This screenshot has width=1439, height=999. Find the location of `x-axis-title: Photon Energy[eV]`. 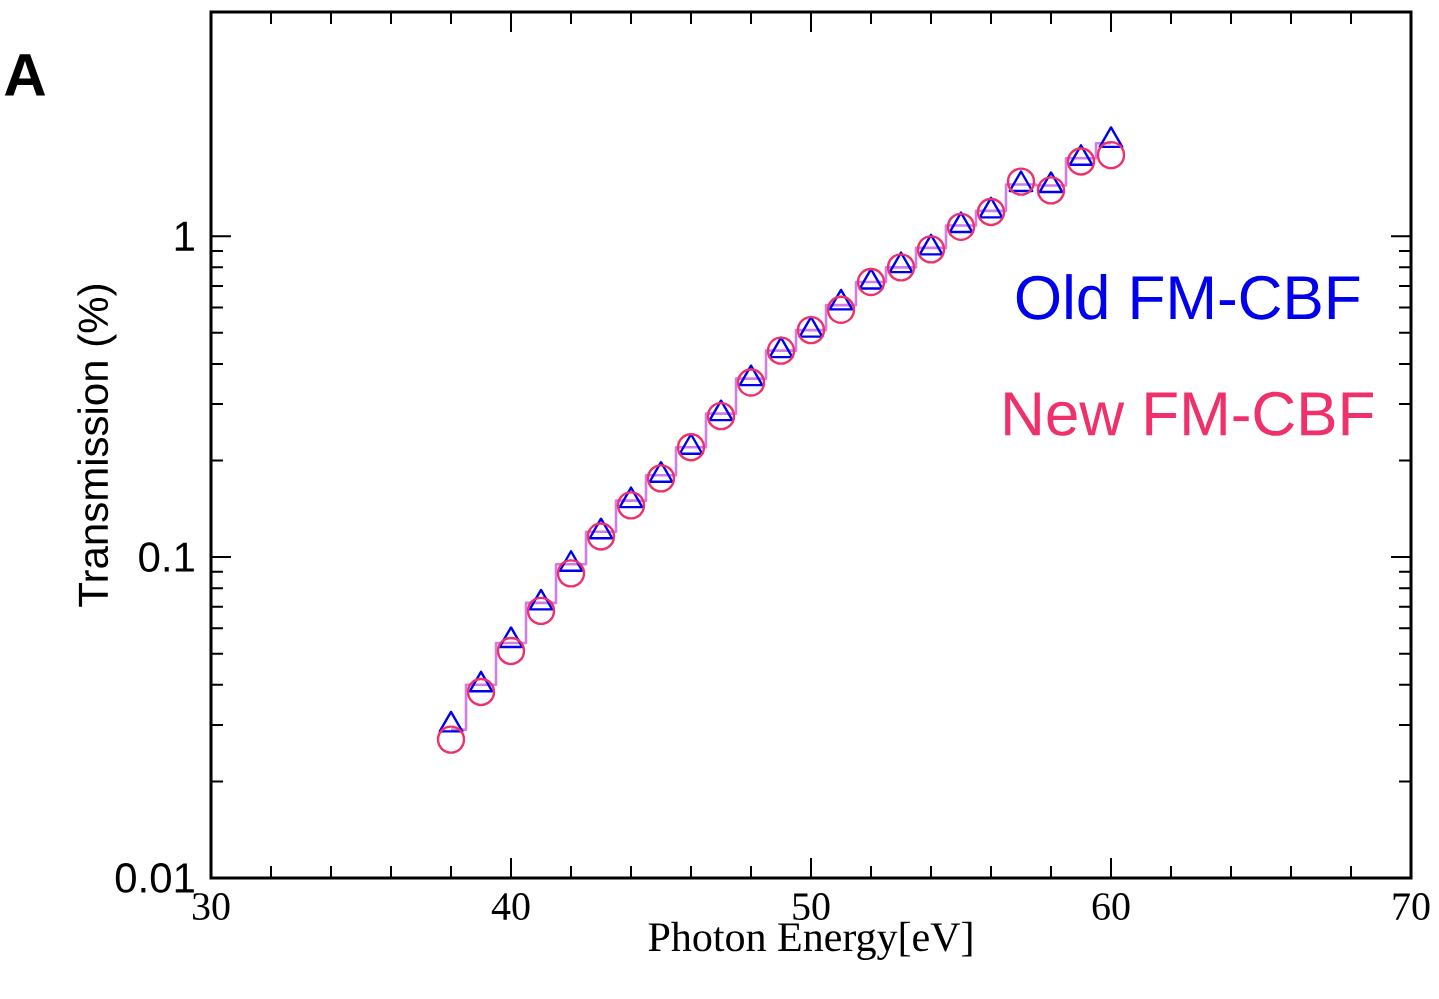

x-axis-title: Photon Energy[eV] is located at coordinates (810, 940).